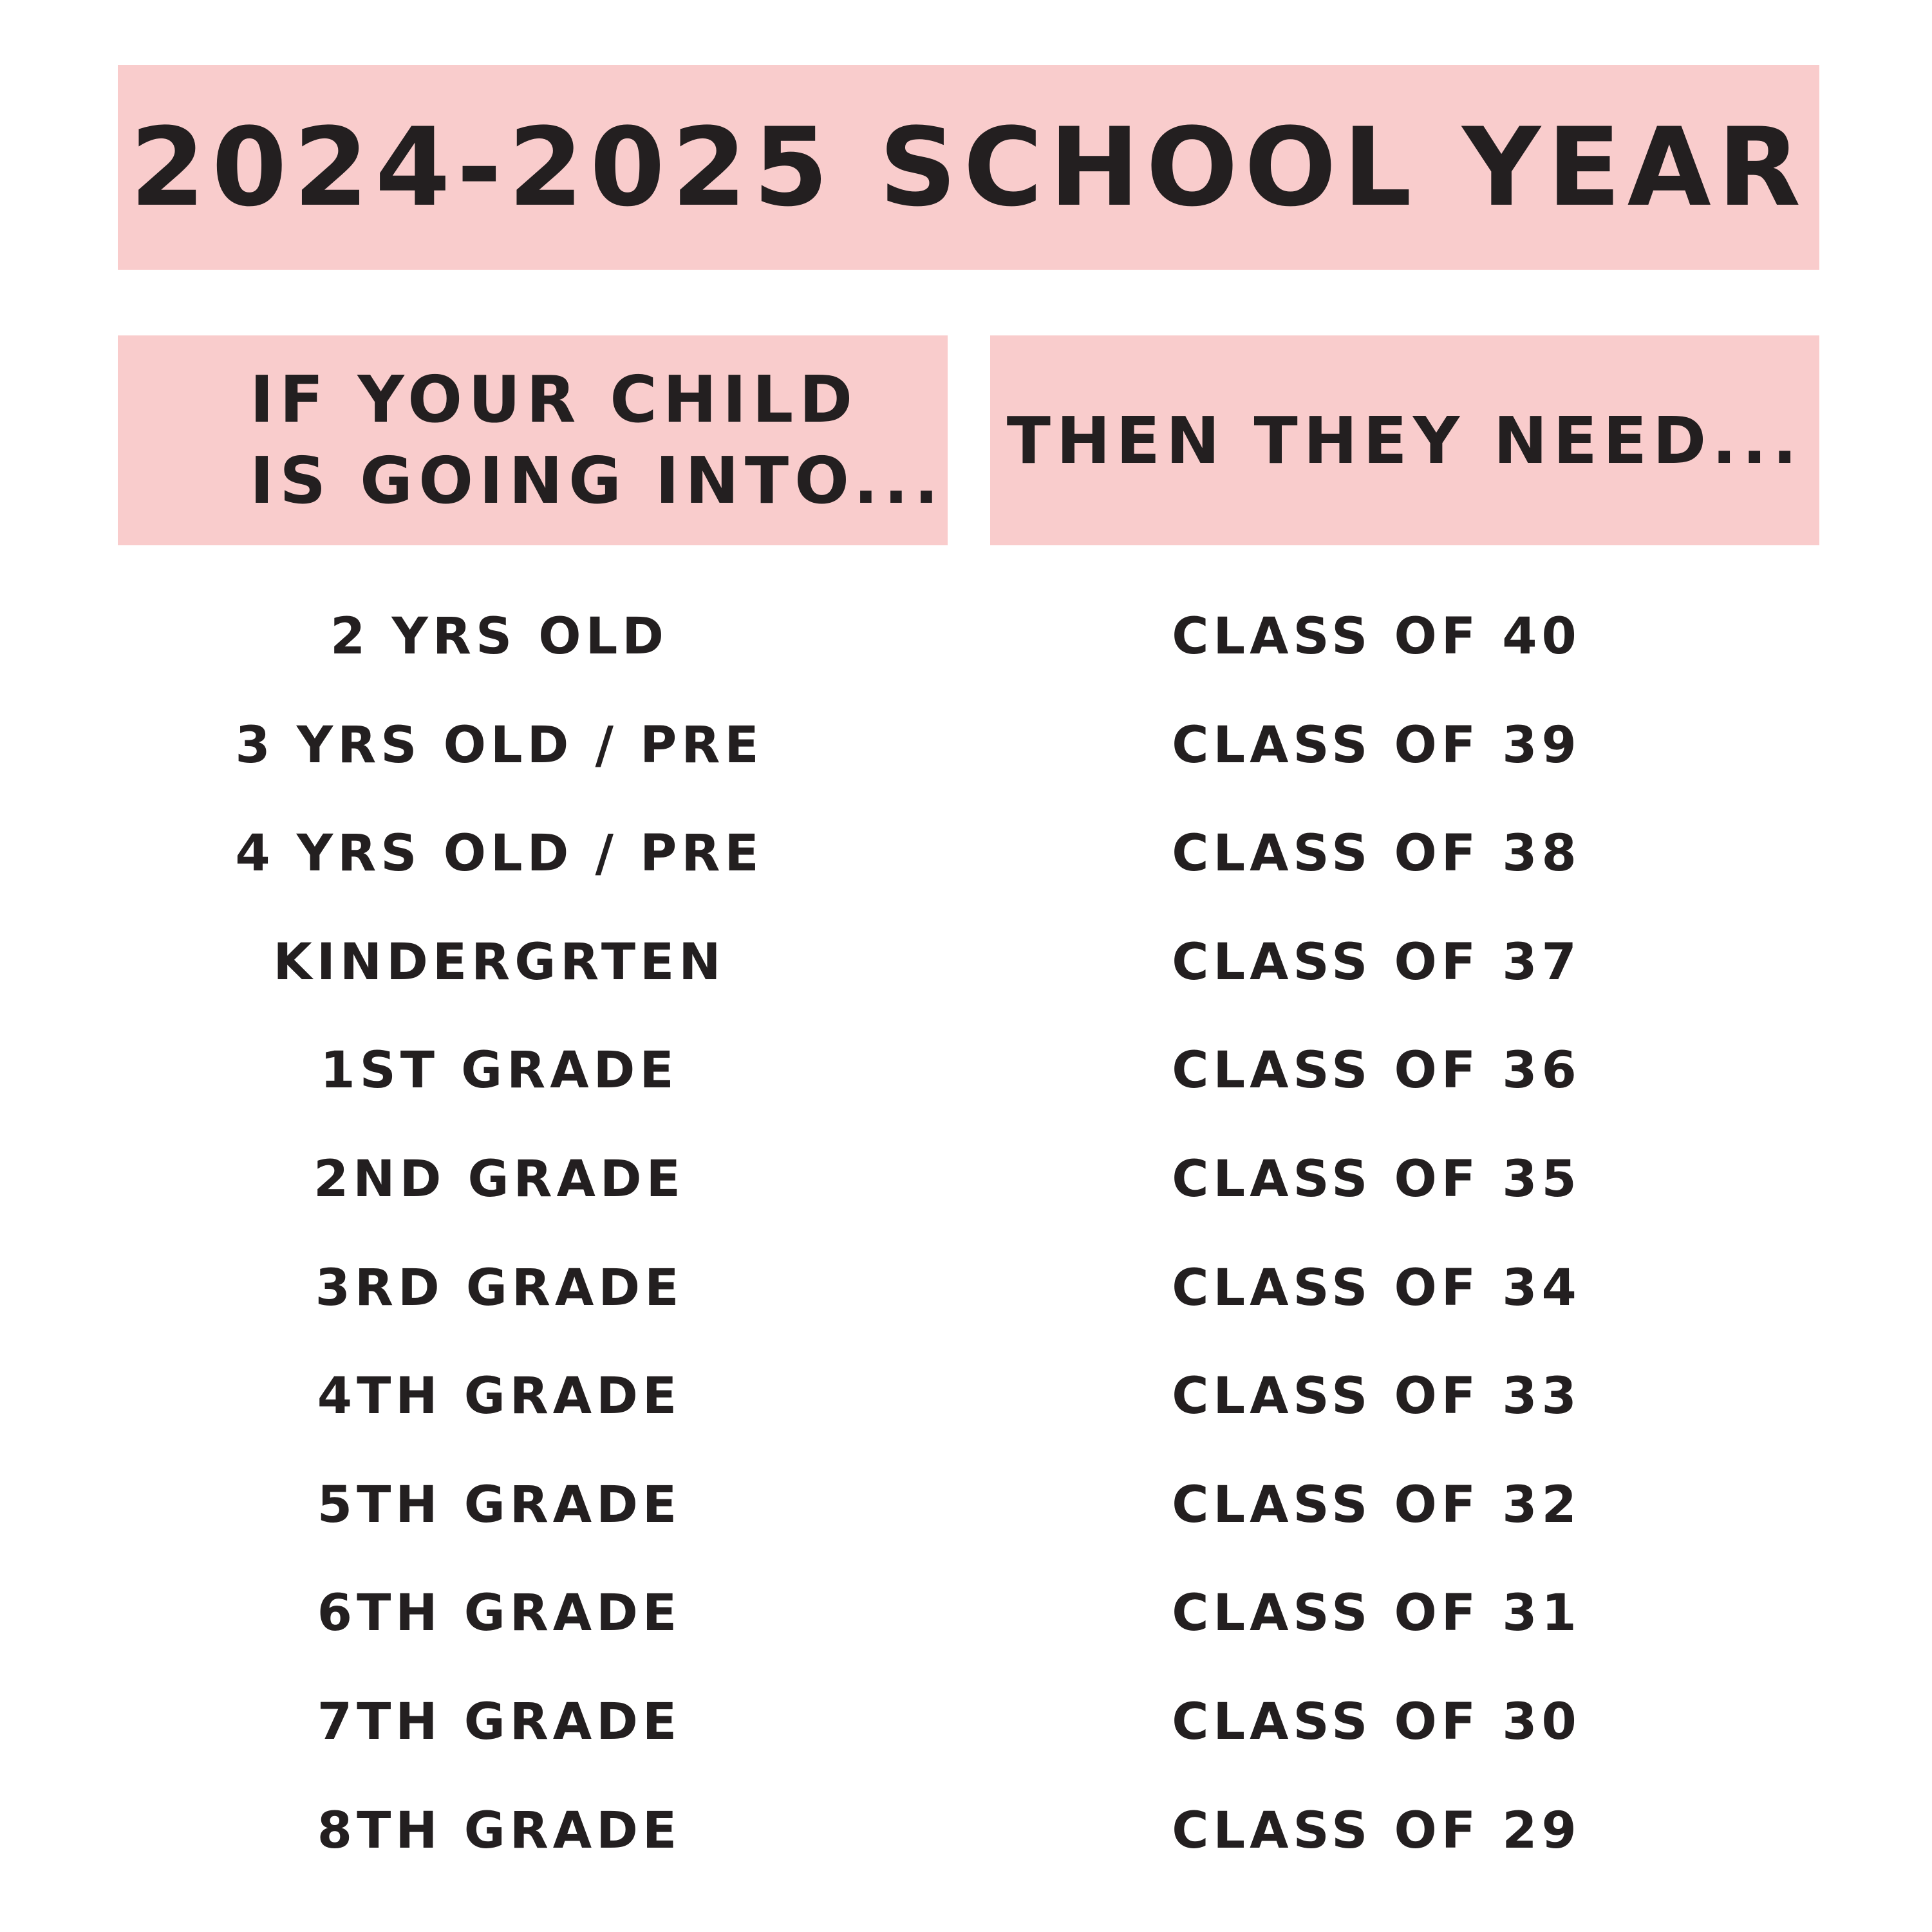 The image size is (1932, 1932). Describe the element at coordinates (499, 1722) in the screenshot. I see `grade-cell: 7TH GRADE` at that location.